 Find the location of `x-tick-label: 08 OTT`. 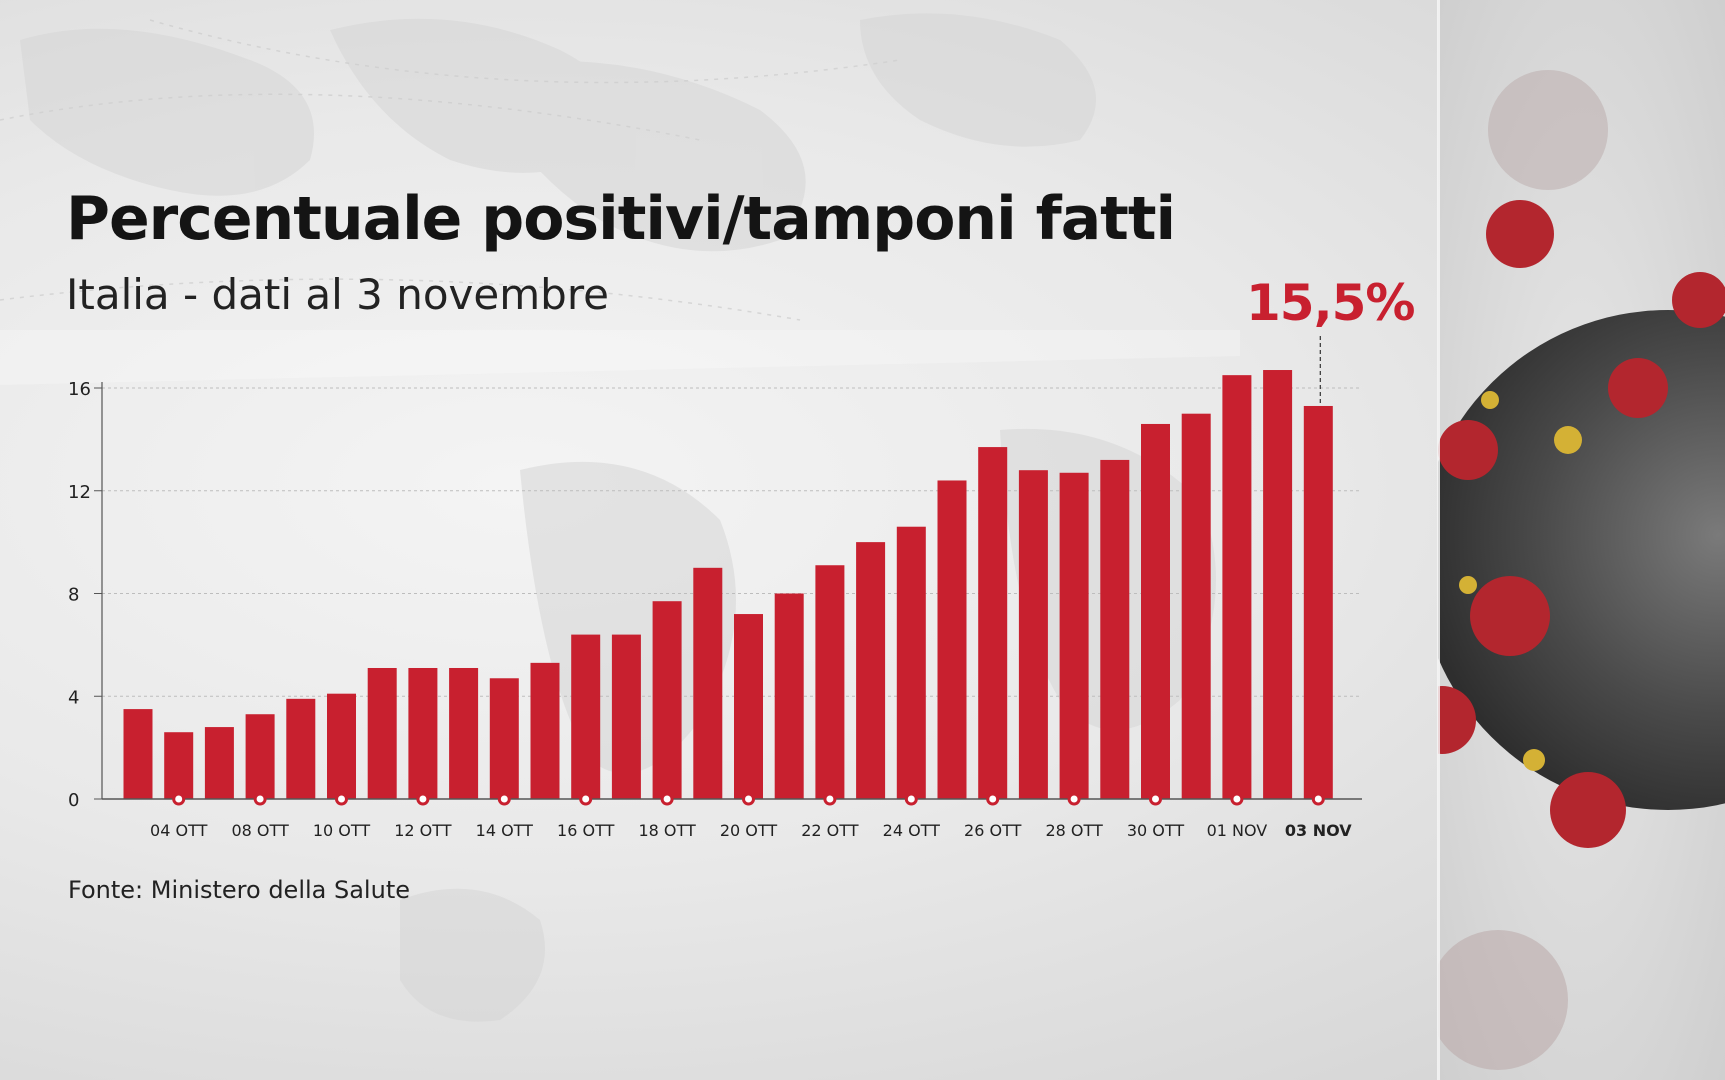

x-tick-label: 08 OTT is located at coordinates (260, 830).